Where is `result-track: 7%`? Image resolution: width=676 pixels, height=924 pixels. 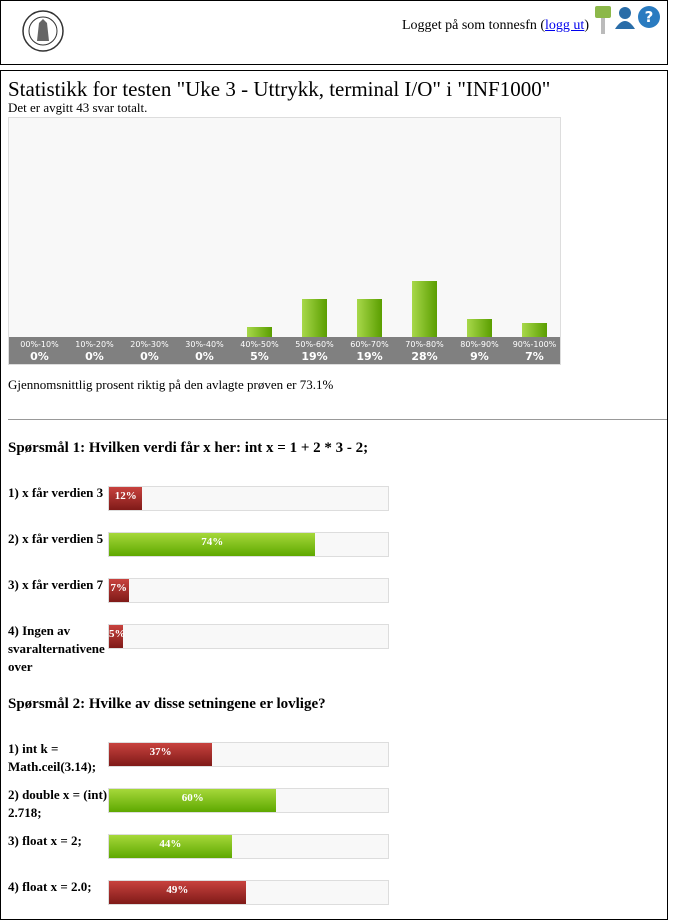
result-track: 7% is located at coordinates (248, 590).